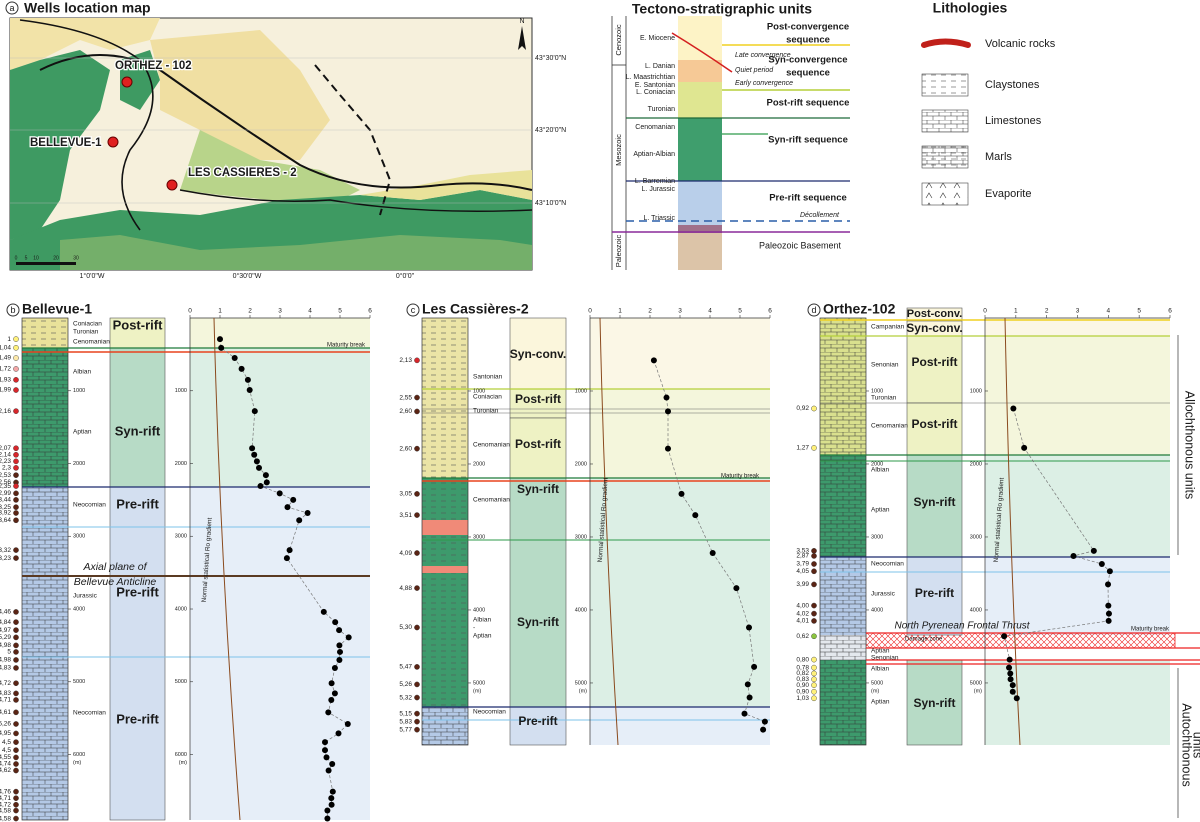 Image resolution: width=1200 pixels, height=822 pixels. What do you see at coordinates (5, 757) in the screenshot?
I see `ro-label: 4,55` at bounding box center [5, 757].